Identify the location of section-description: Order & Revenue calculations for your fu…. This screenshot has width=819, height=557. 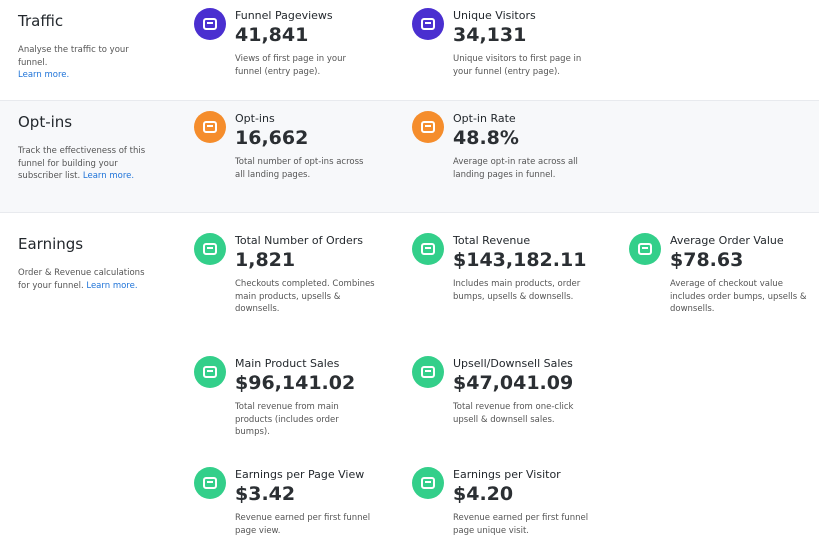
(88, 279).